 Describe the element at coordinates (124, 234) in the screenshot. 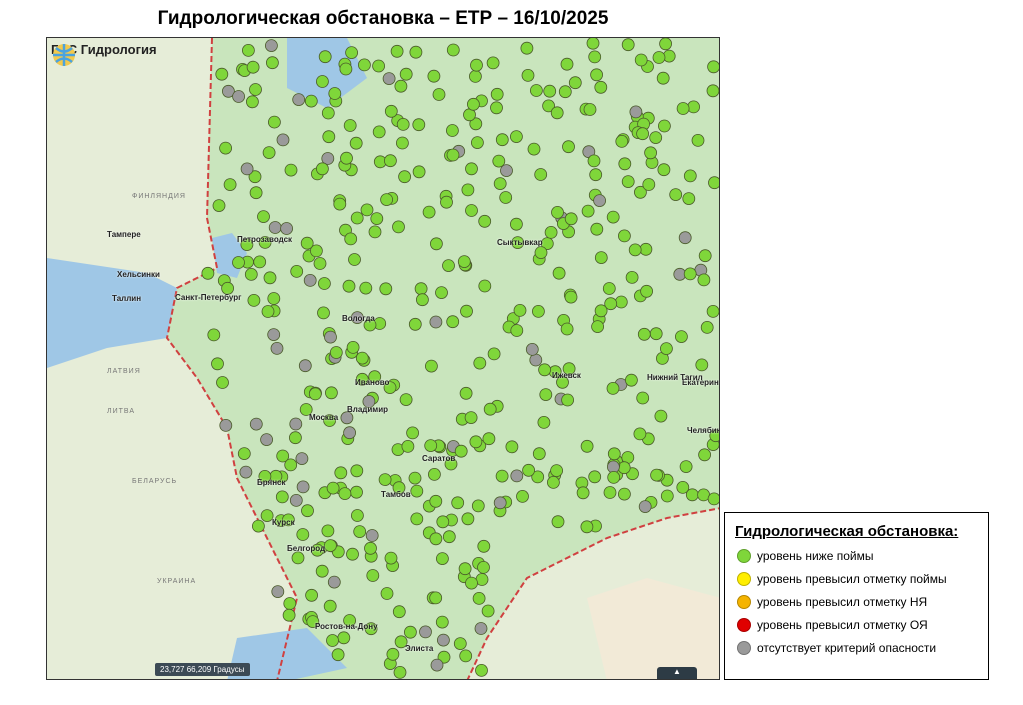

I see `city-label: Тампере` at that location.